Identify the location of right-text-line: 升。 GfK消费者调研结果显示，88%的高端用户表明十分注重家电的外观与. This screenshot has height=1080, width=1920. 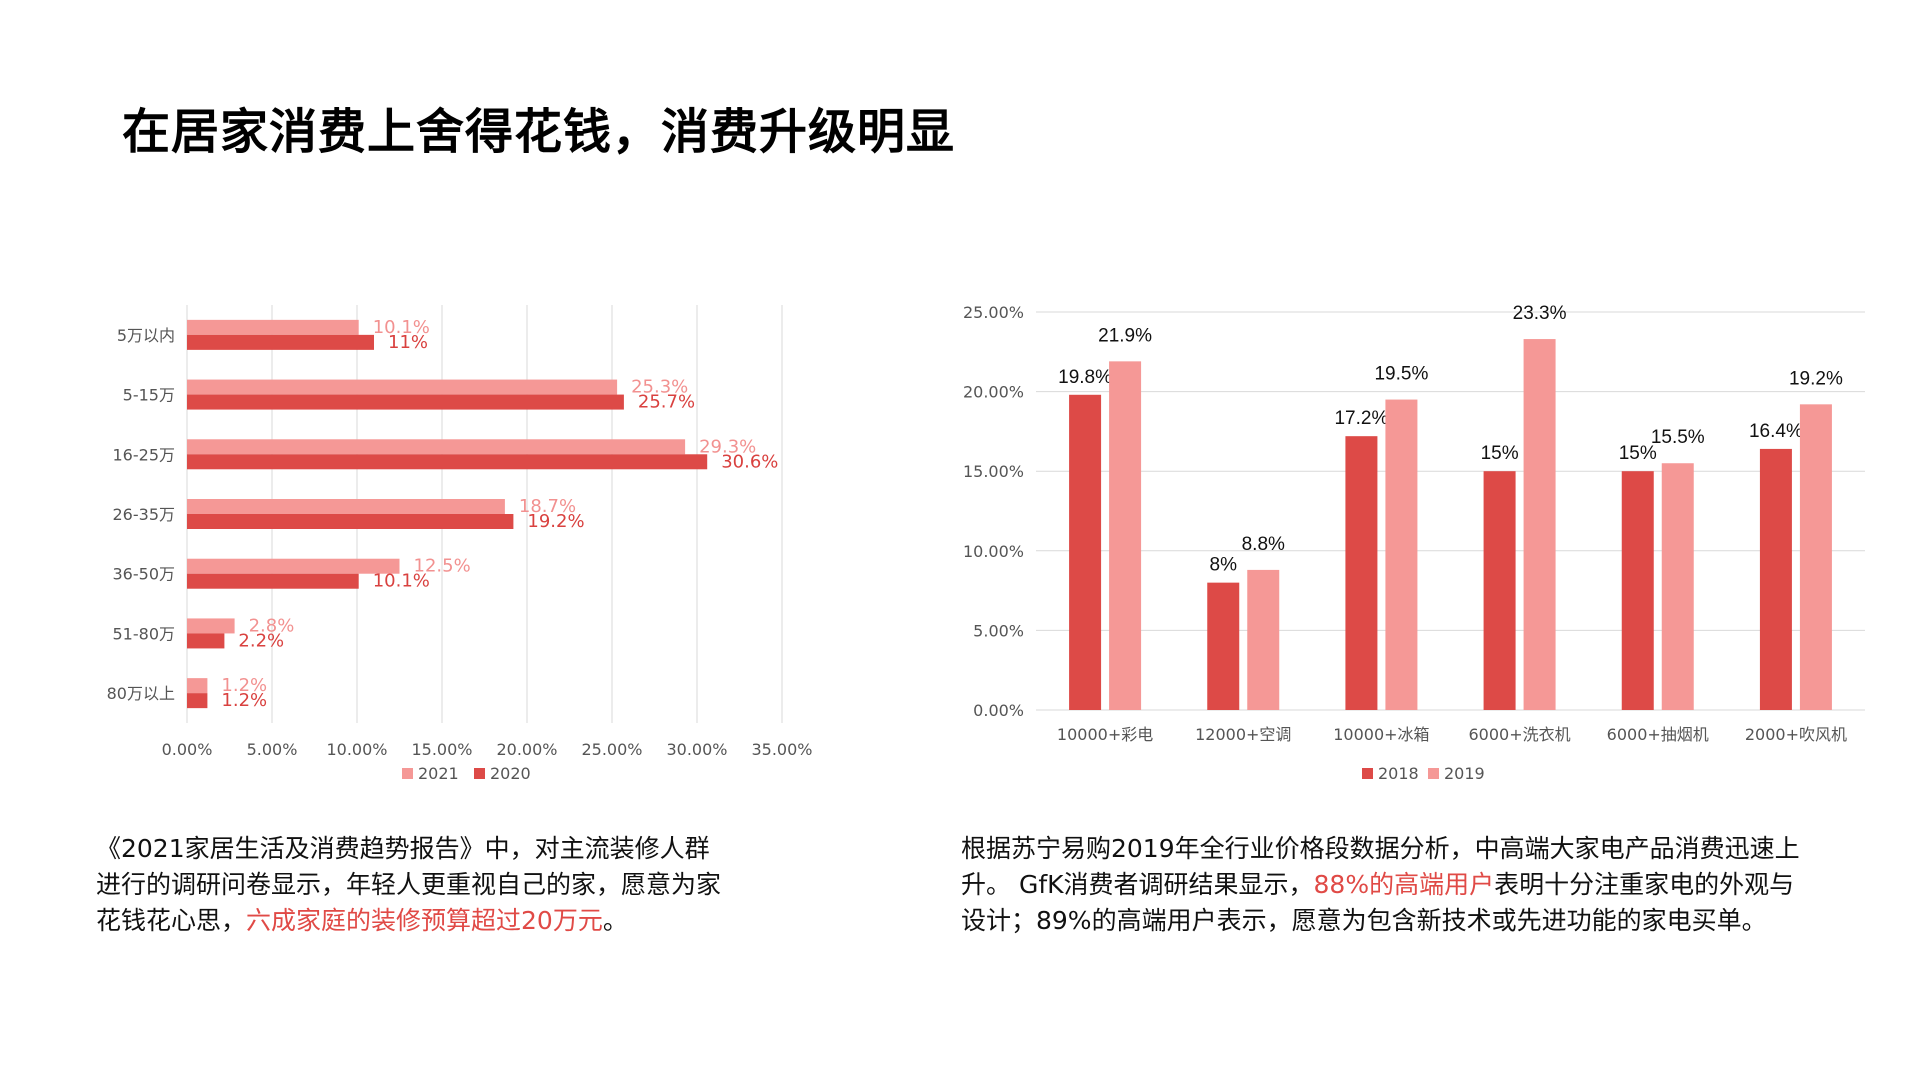
(1380, 885).